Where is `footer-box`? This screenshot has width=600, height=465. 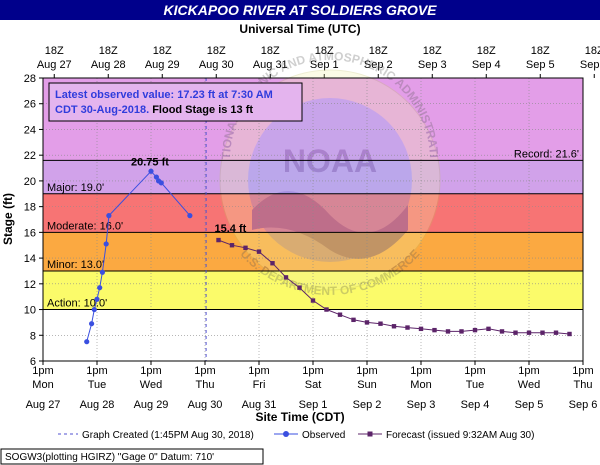 footer-box is located at coordinates (132, 456).